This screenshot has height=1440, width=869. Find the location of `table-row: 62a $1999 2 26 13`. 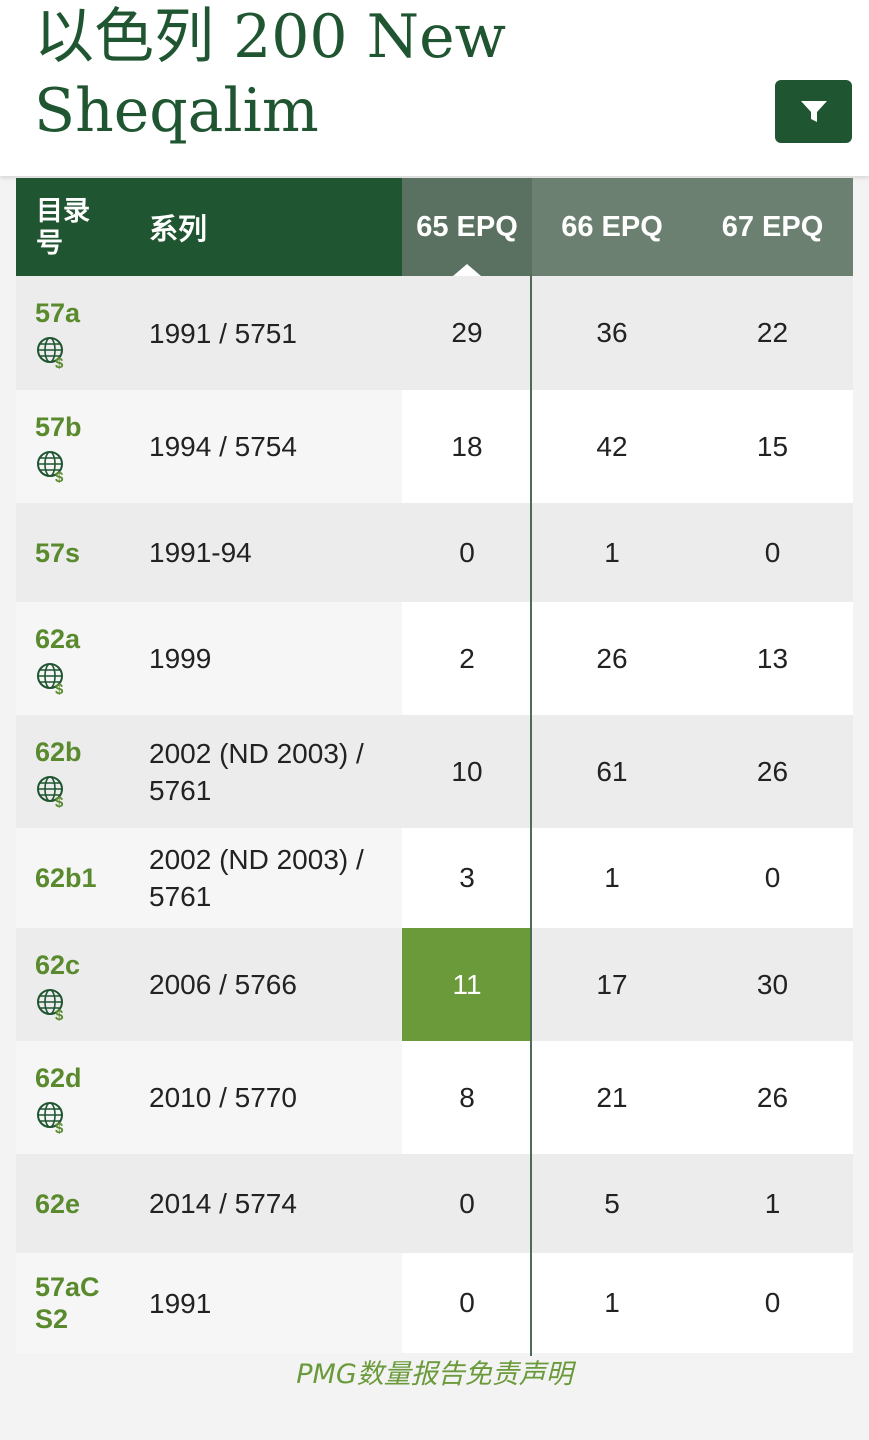

table-row: 62a $1999 2 26 13 is located at coordinates (434, 658).